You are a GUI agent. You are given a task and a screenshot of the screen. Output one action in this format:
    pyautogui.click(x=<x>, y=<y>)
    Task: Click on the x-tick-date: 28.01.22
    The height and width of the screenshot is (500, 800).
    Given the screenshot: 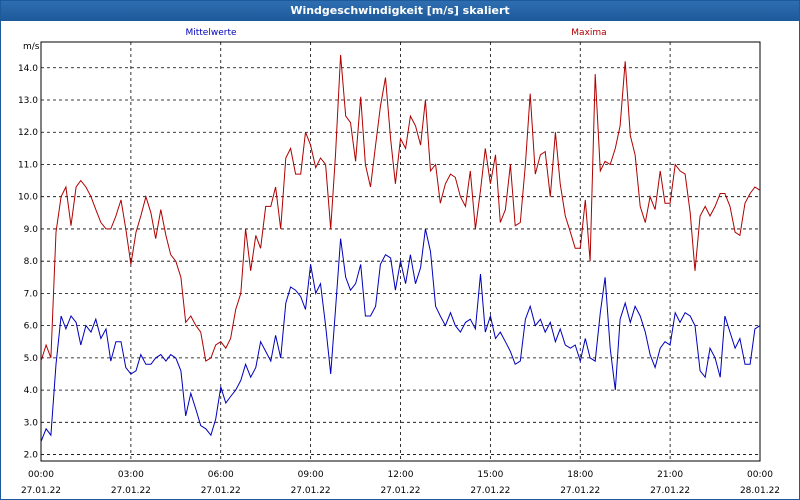 What is the action you would take?
    pyautogui.click(x=760, y=491)
    